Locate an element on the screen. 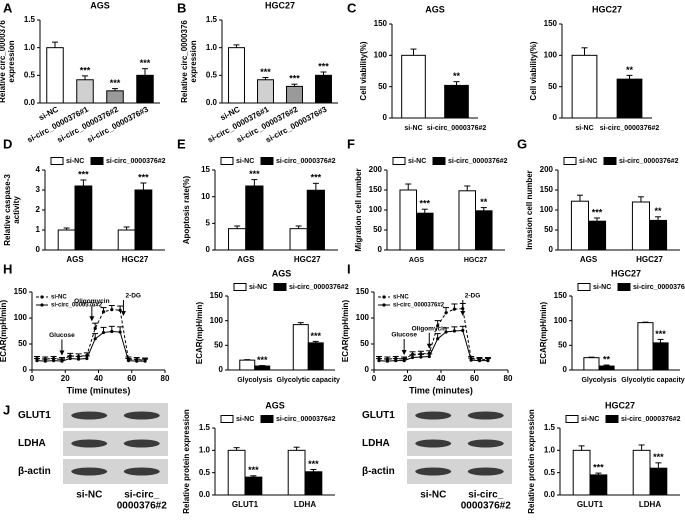 This screenshot has height=524, width=685. x-axis-label: Time (minutes) is located at coordinates (441, 390).